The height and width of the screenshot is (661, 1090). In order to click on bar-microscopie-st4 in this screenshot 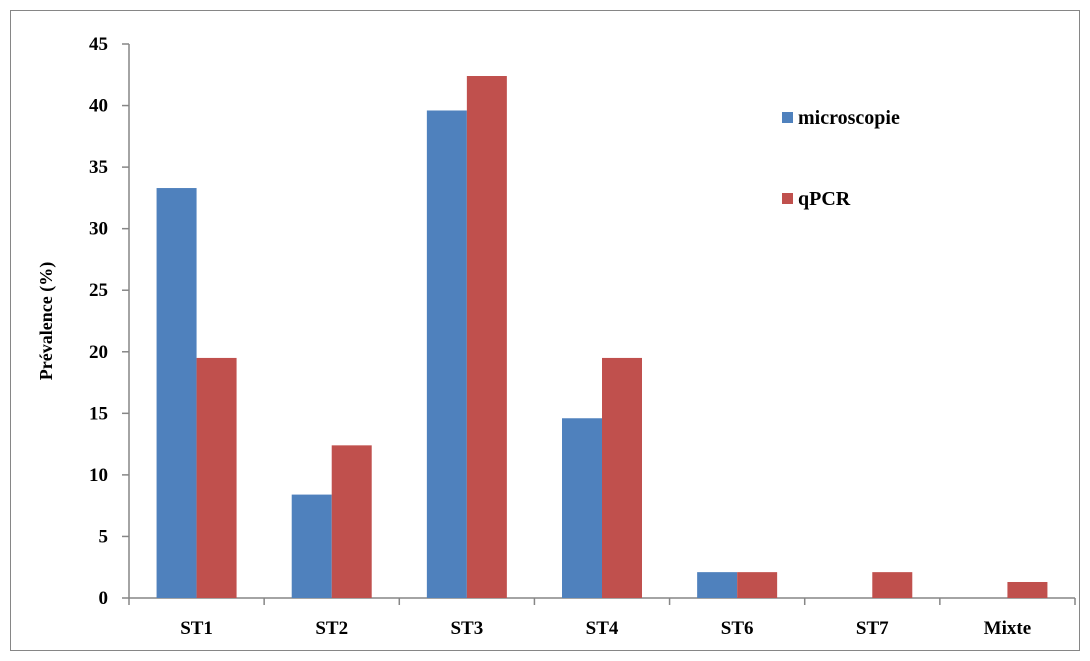, I will do `click(582, 508)`.